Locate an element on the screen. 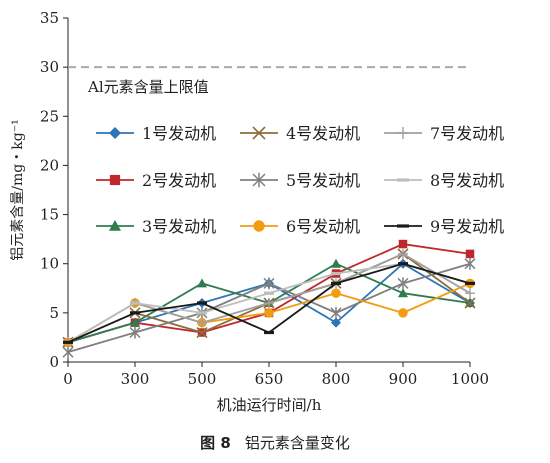  y-tick-label: 20 is located at coordinates (49, 165).